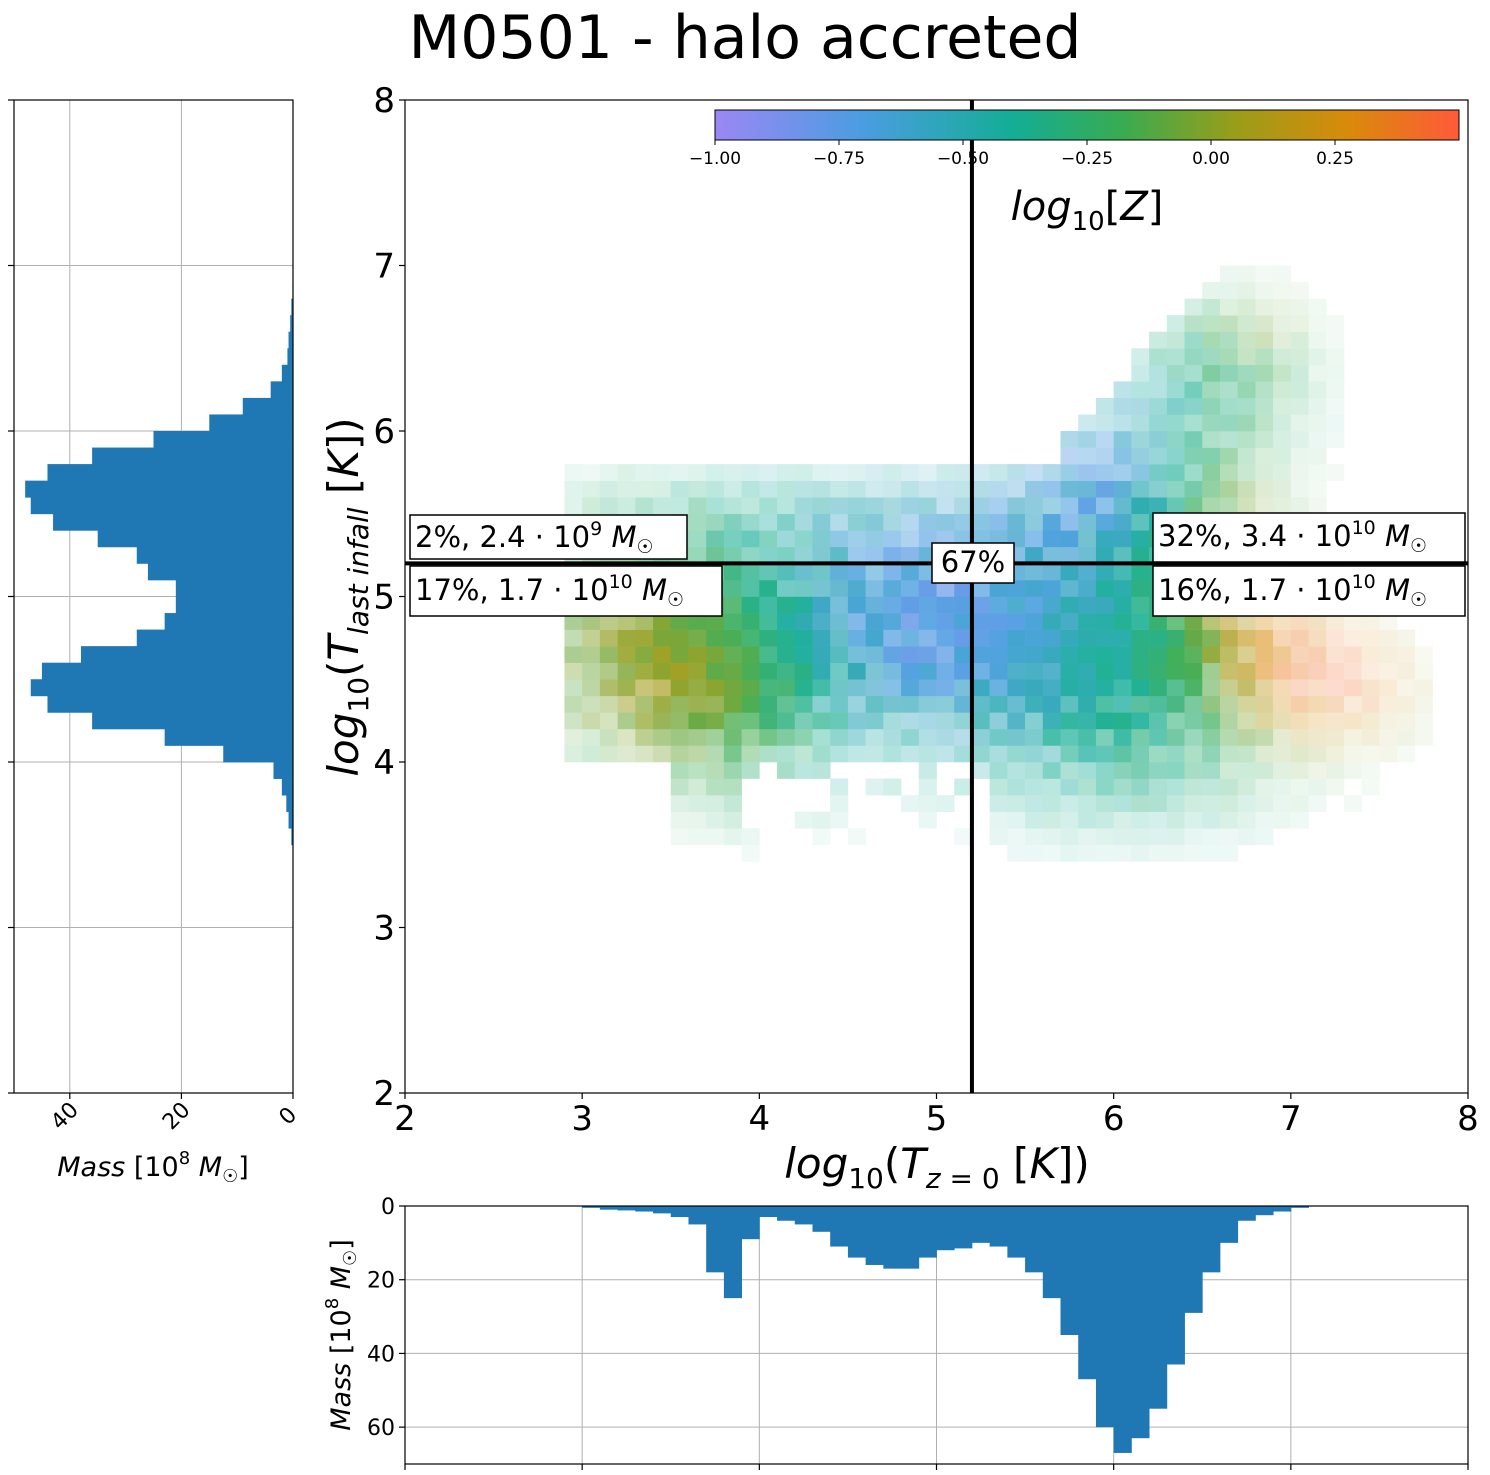 This screenshot has width=1490, height=1475. Describe the element at coordinates (381, 1354) in the screenshot. I see `bottom-hist-y-tick-label: 40` at that location.